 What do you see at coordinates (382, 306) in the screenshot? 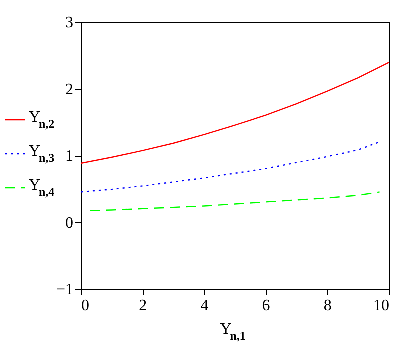
I see `x-tick-label: 10` at bounding box center [382, 306].